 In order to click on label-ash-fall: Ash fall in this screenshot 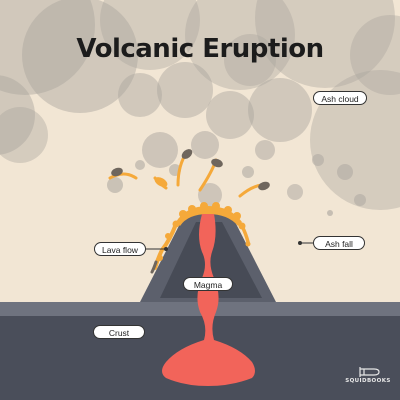, I will do `click(339, 243)`.